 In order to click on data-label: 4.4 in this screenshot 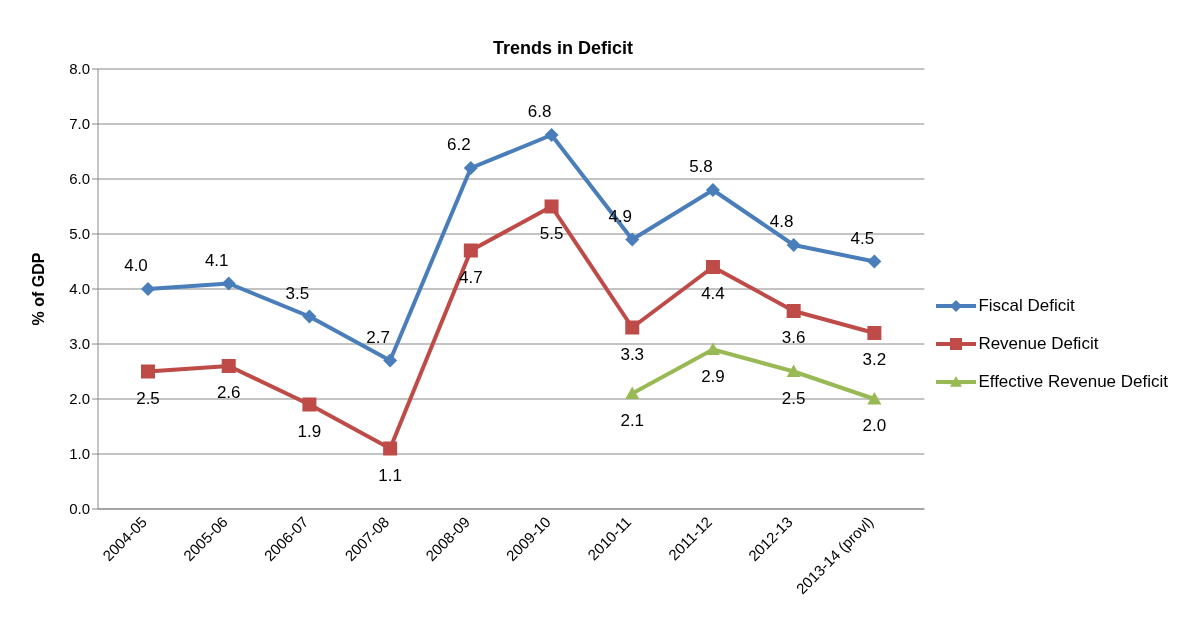, I will do `click(713, 293)`.